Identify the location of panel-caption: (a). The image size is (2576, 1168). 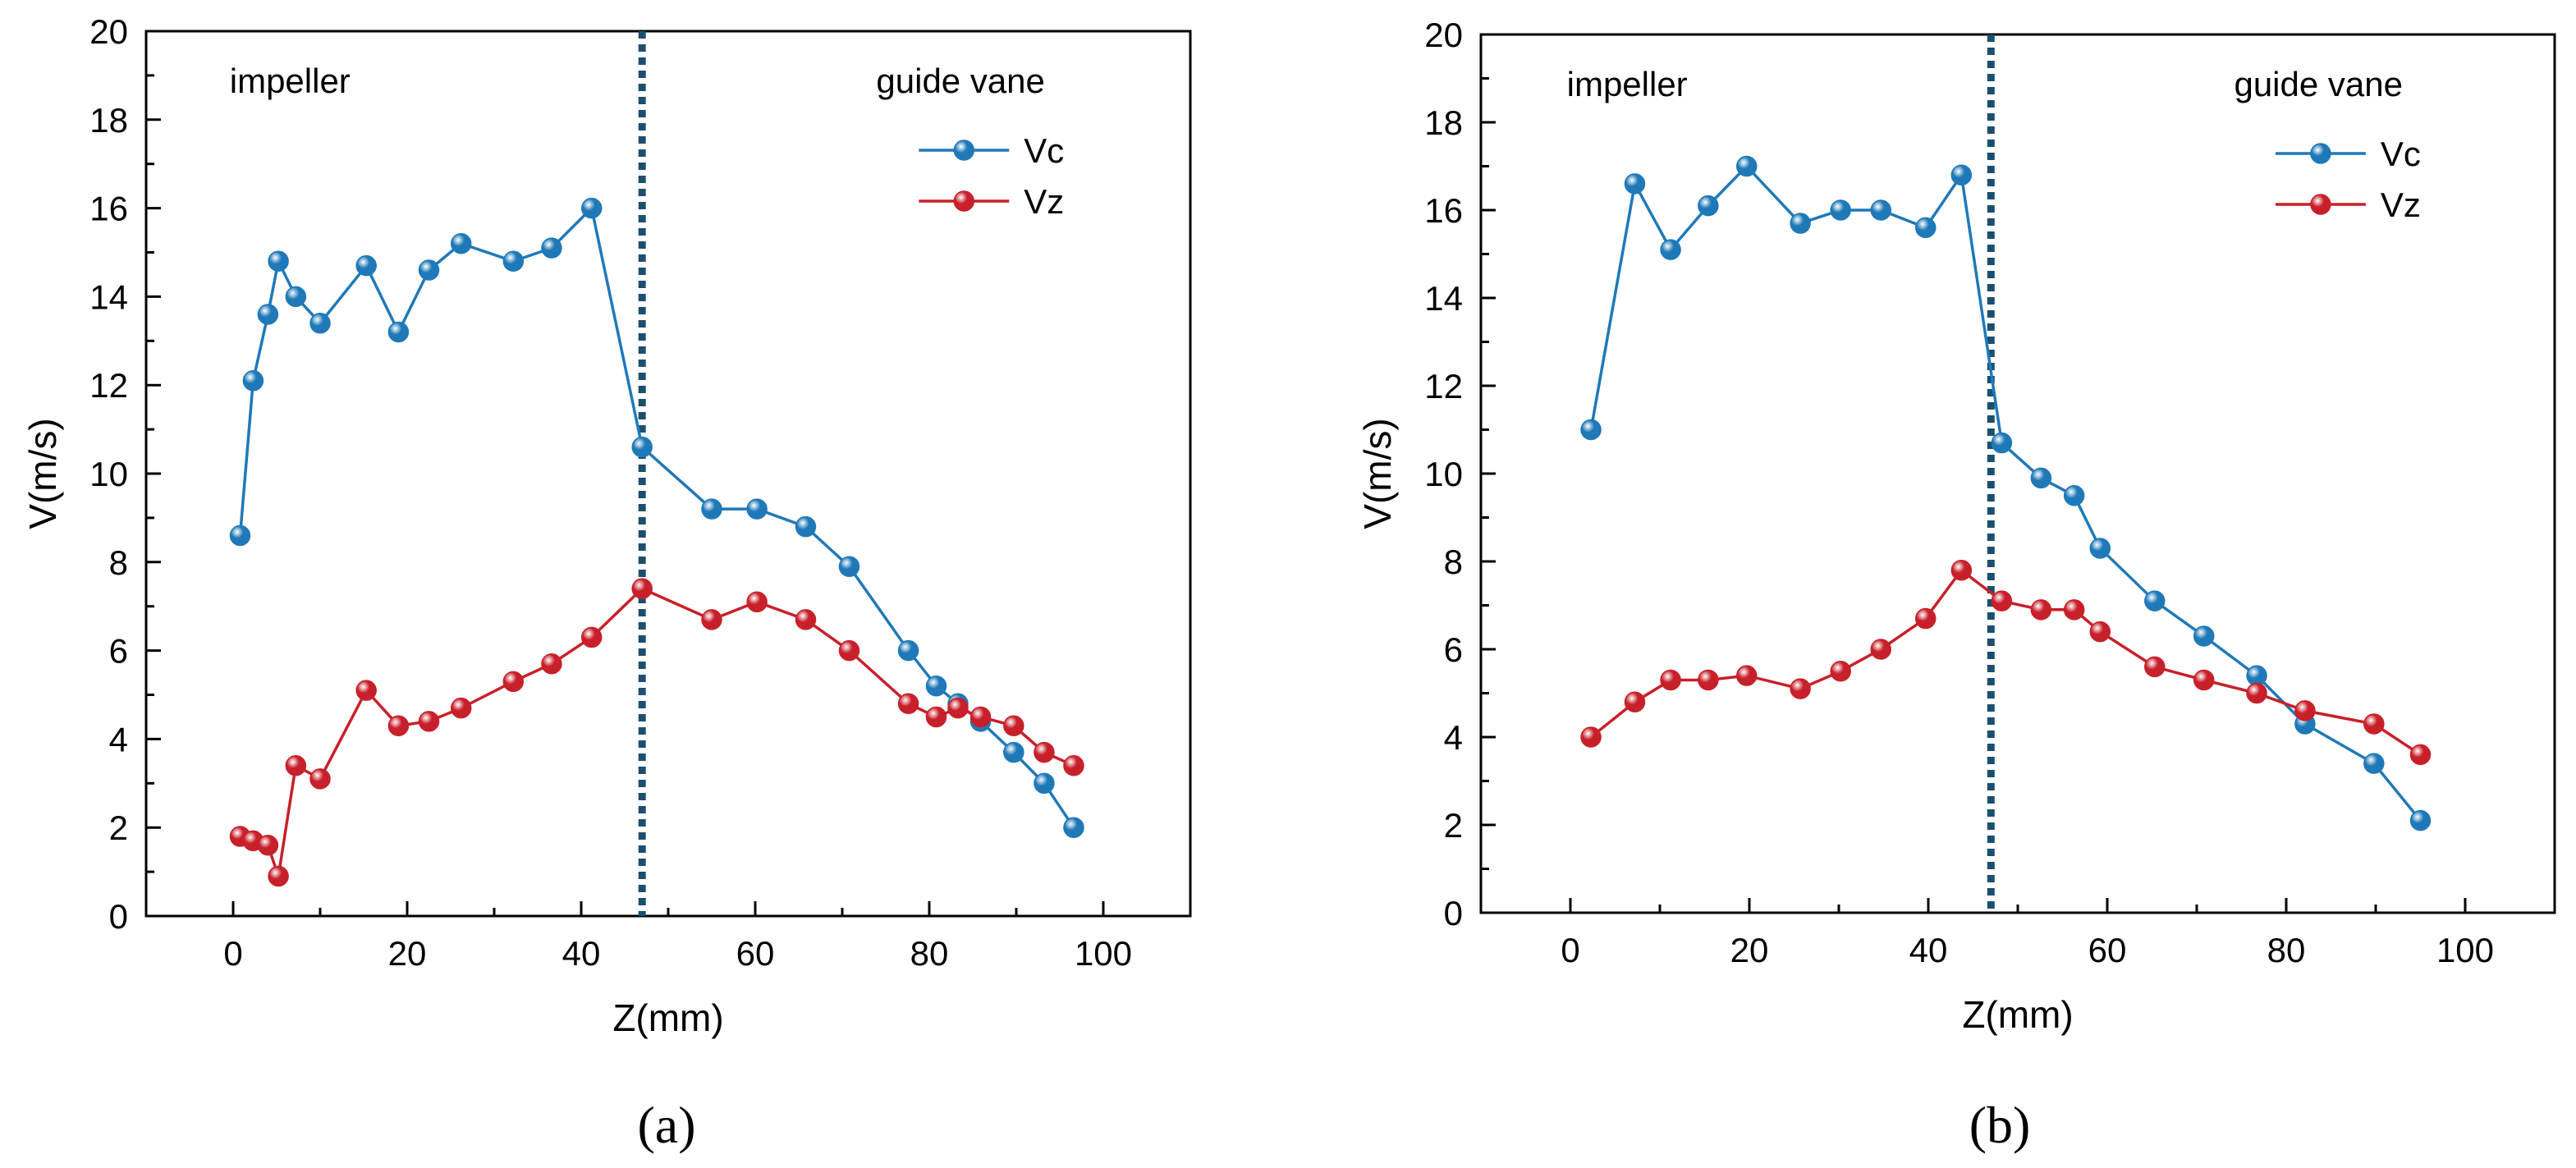
(666, 1125).